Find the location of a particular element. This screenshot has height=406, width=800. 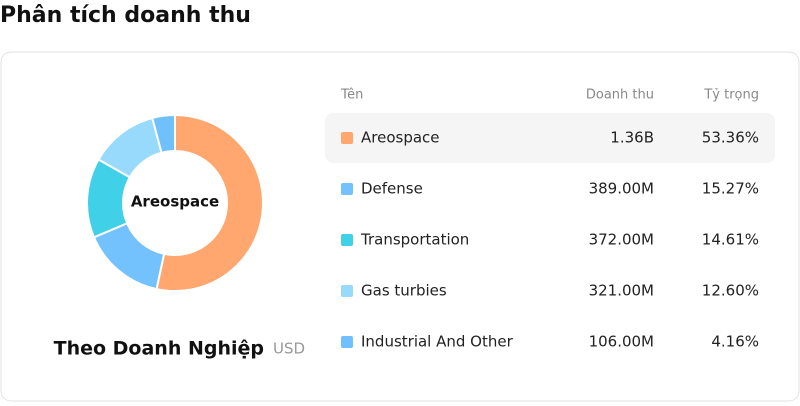

row-revenue: 372.00M is located at coordinates (621, 240).